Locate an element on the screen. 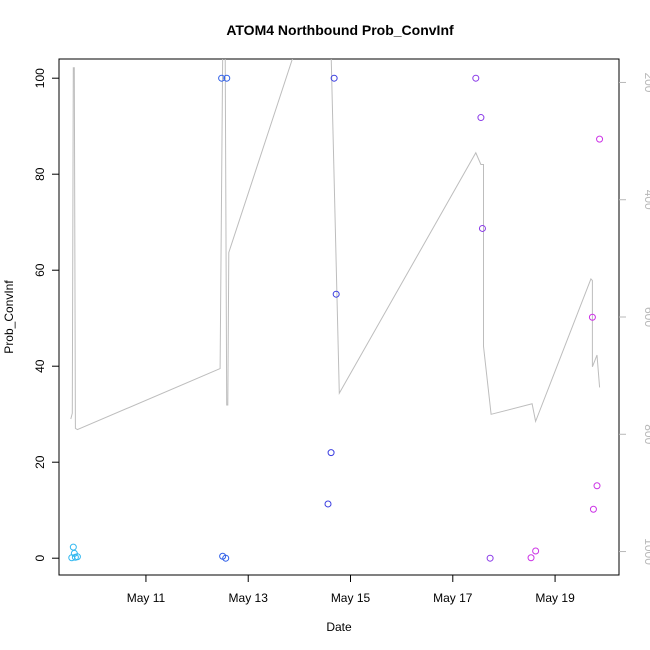 The height and width of the screenshot is (650, 650). y-axis-right: 200 400 600 800 1000 is located at coordinates (634, 318).